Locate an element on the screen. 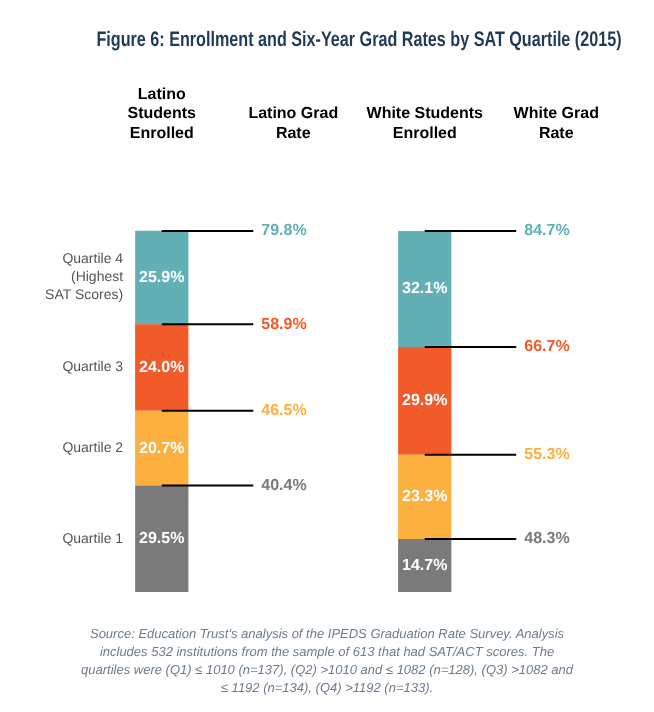 This screenshot has width=654, height=712. annotation: 58.9% is located at coordinates (284, 323).